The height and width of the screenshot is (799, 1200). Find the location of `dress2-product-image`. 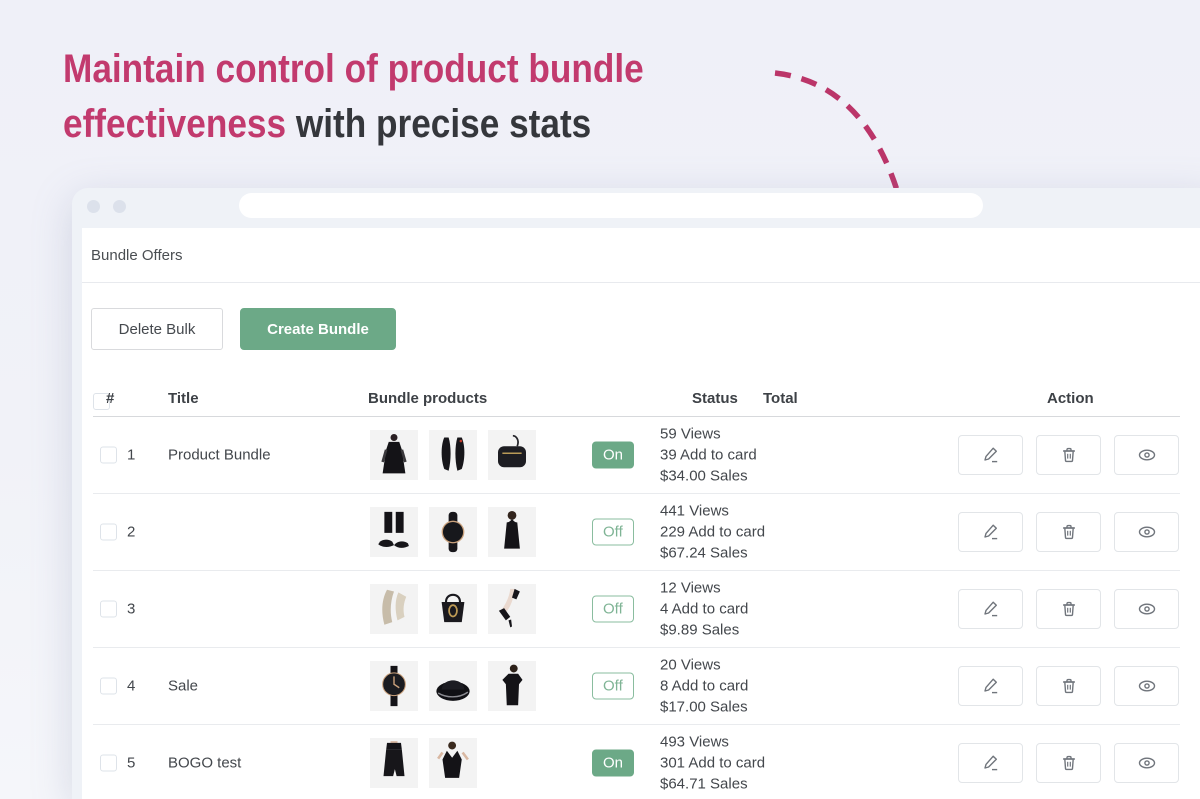

dress2-product-image is located at coordinates (512, 686).